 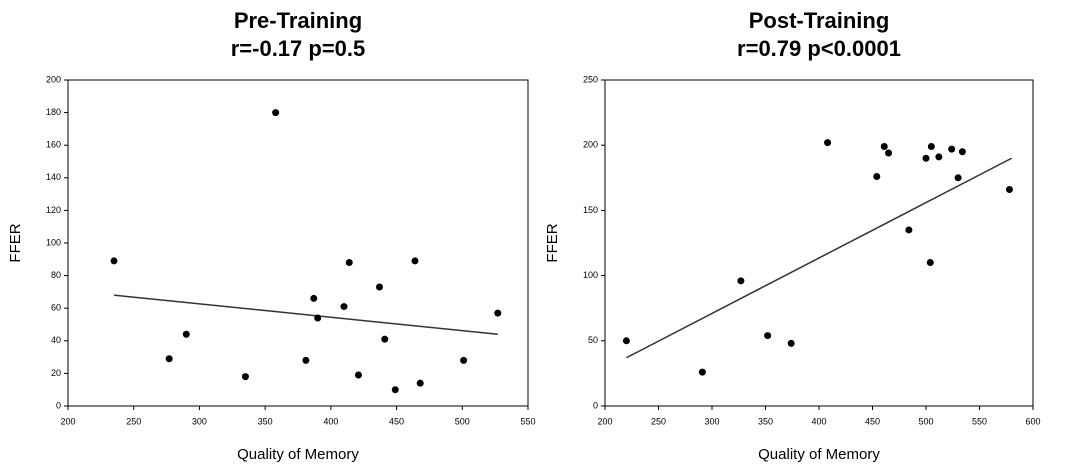 I want to click on y-tick-label: 50, so click(x=593, y=340).